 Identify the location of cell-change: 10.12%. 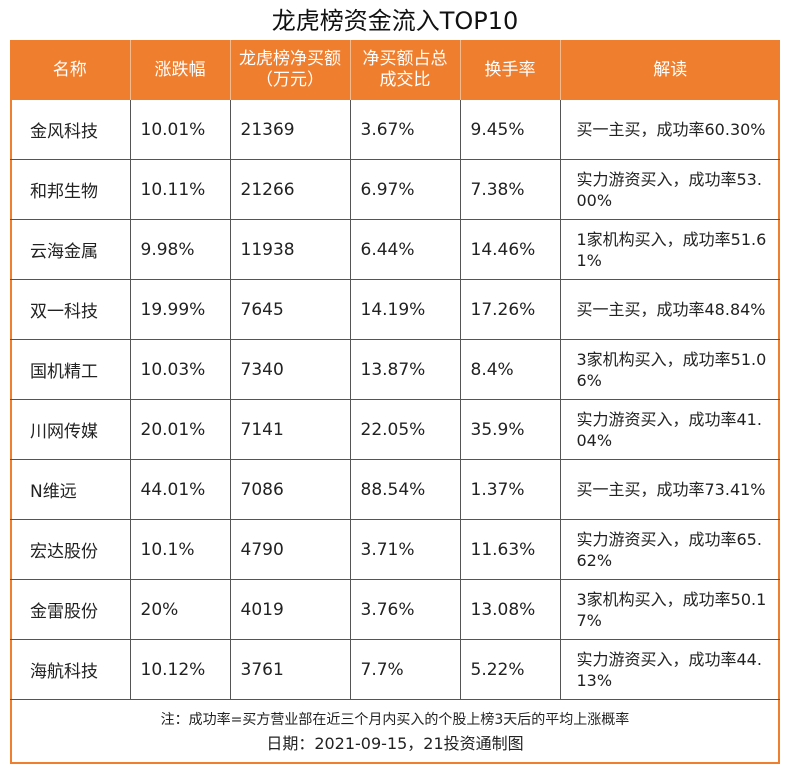
(179, 669).